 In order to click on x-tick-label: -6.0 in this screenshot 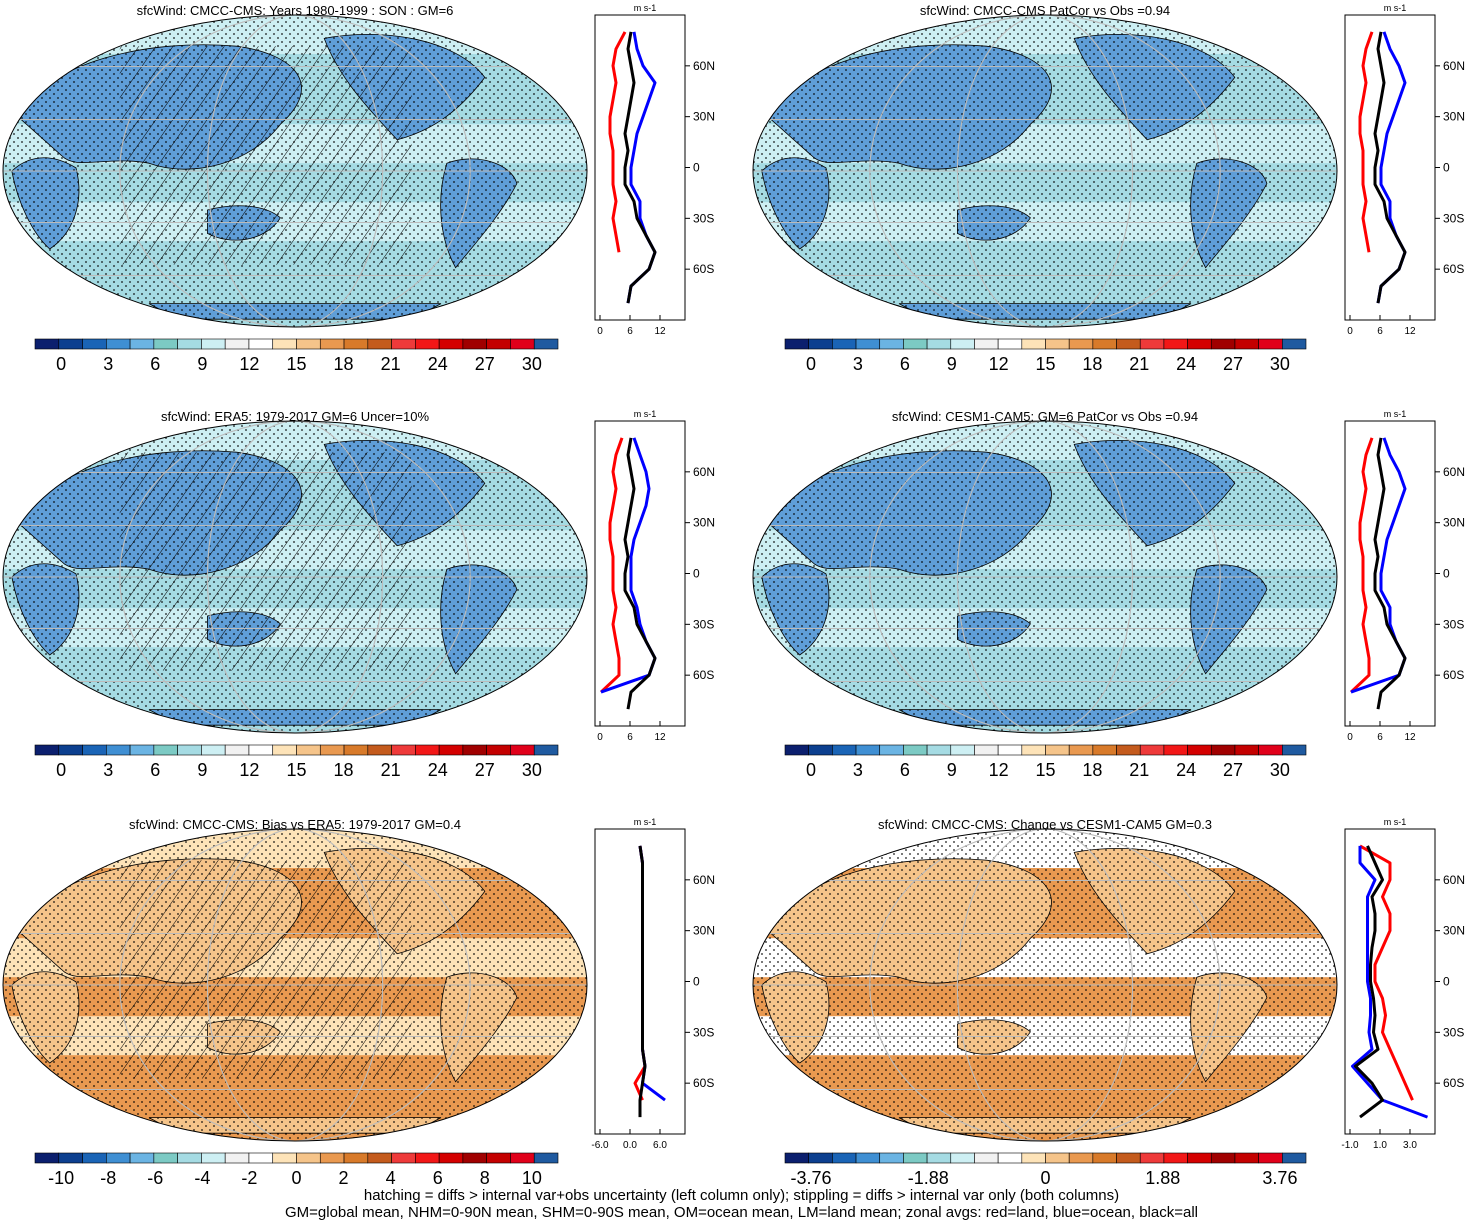, I will do `click(600, 1145)`.